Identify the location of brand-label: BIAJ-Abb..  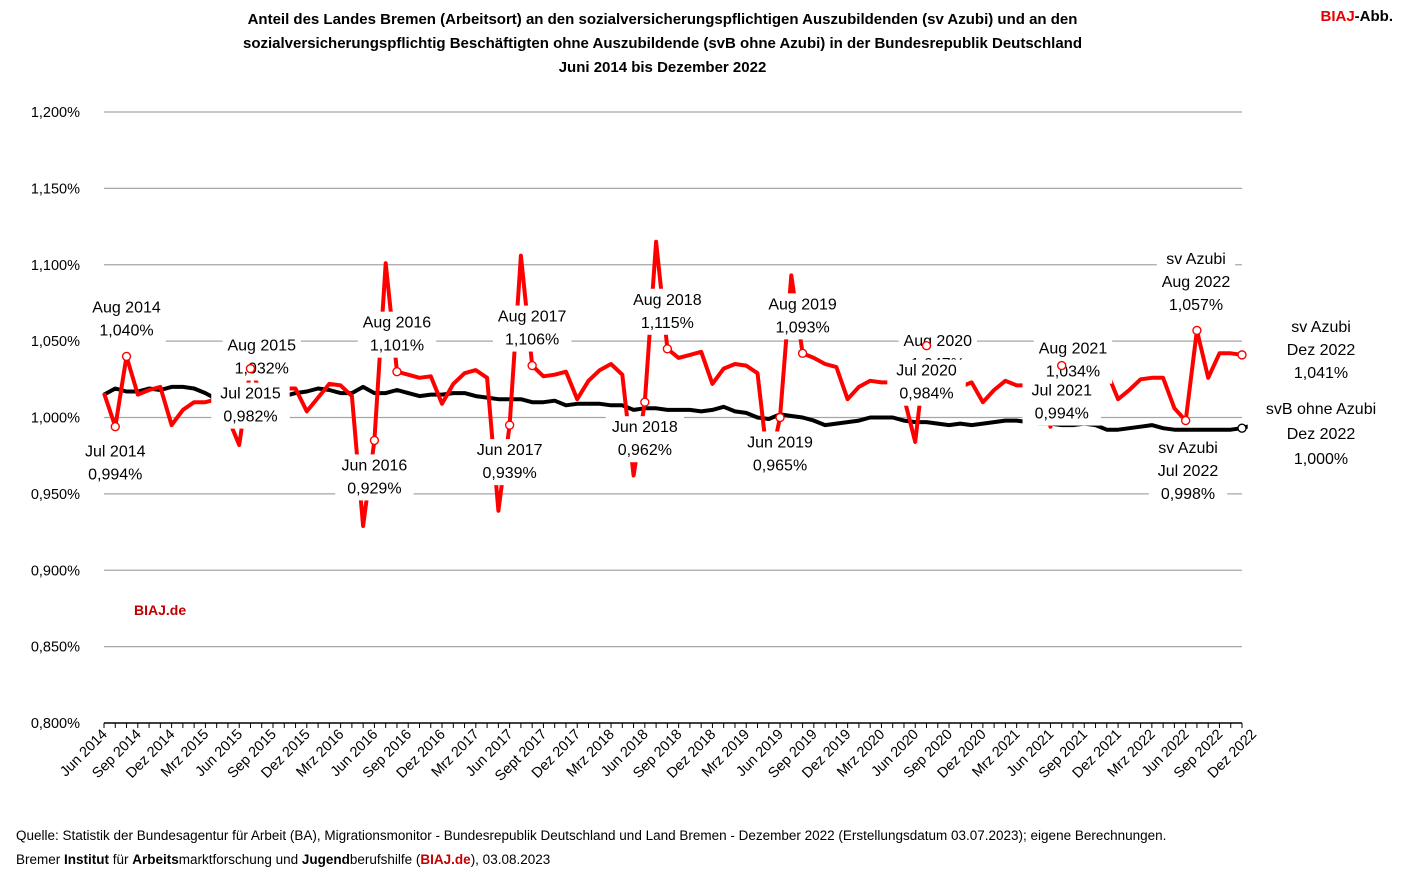
(1356, 16).